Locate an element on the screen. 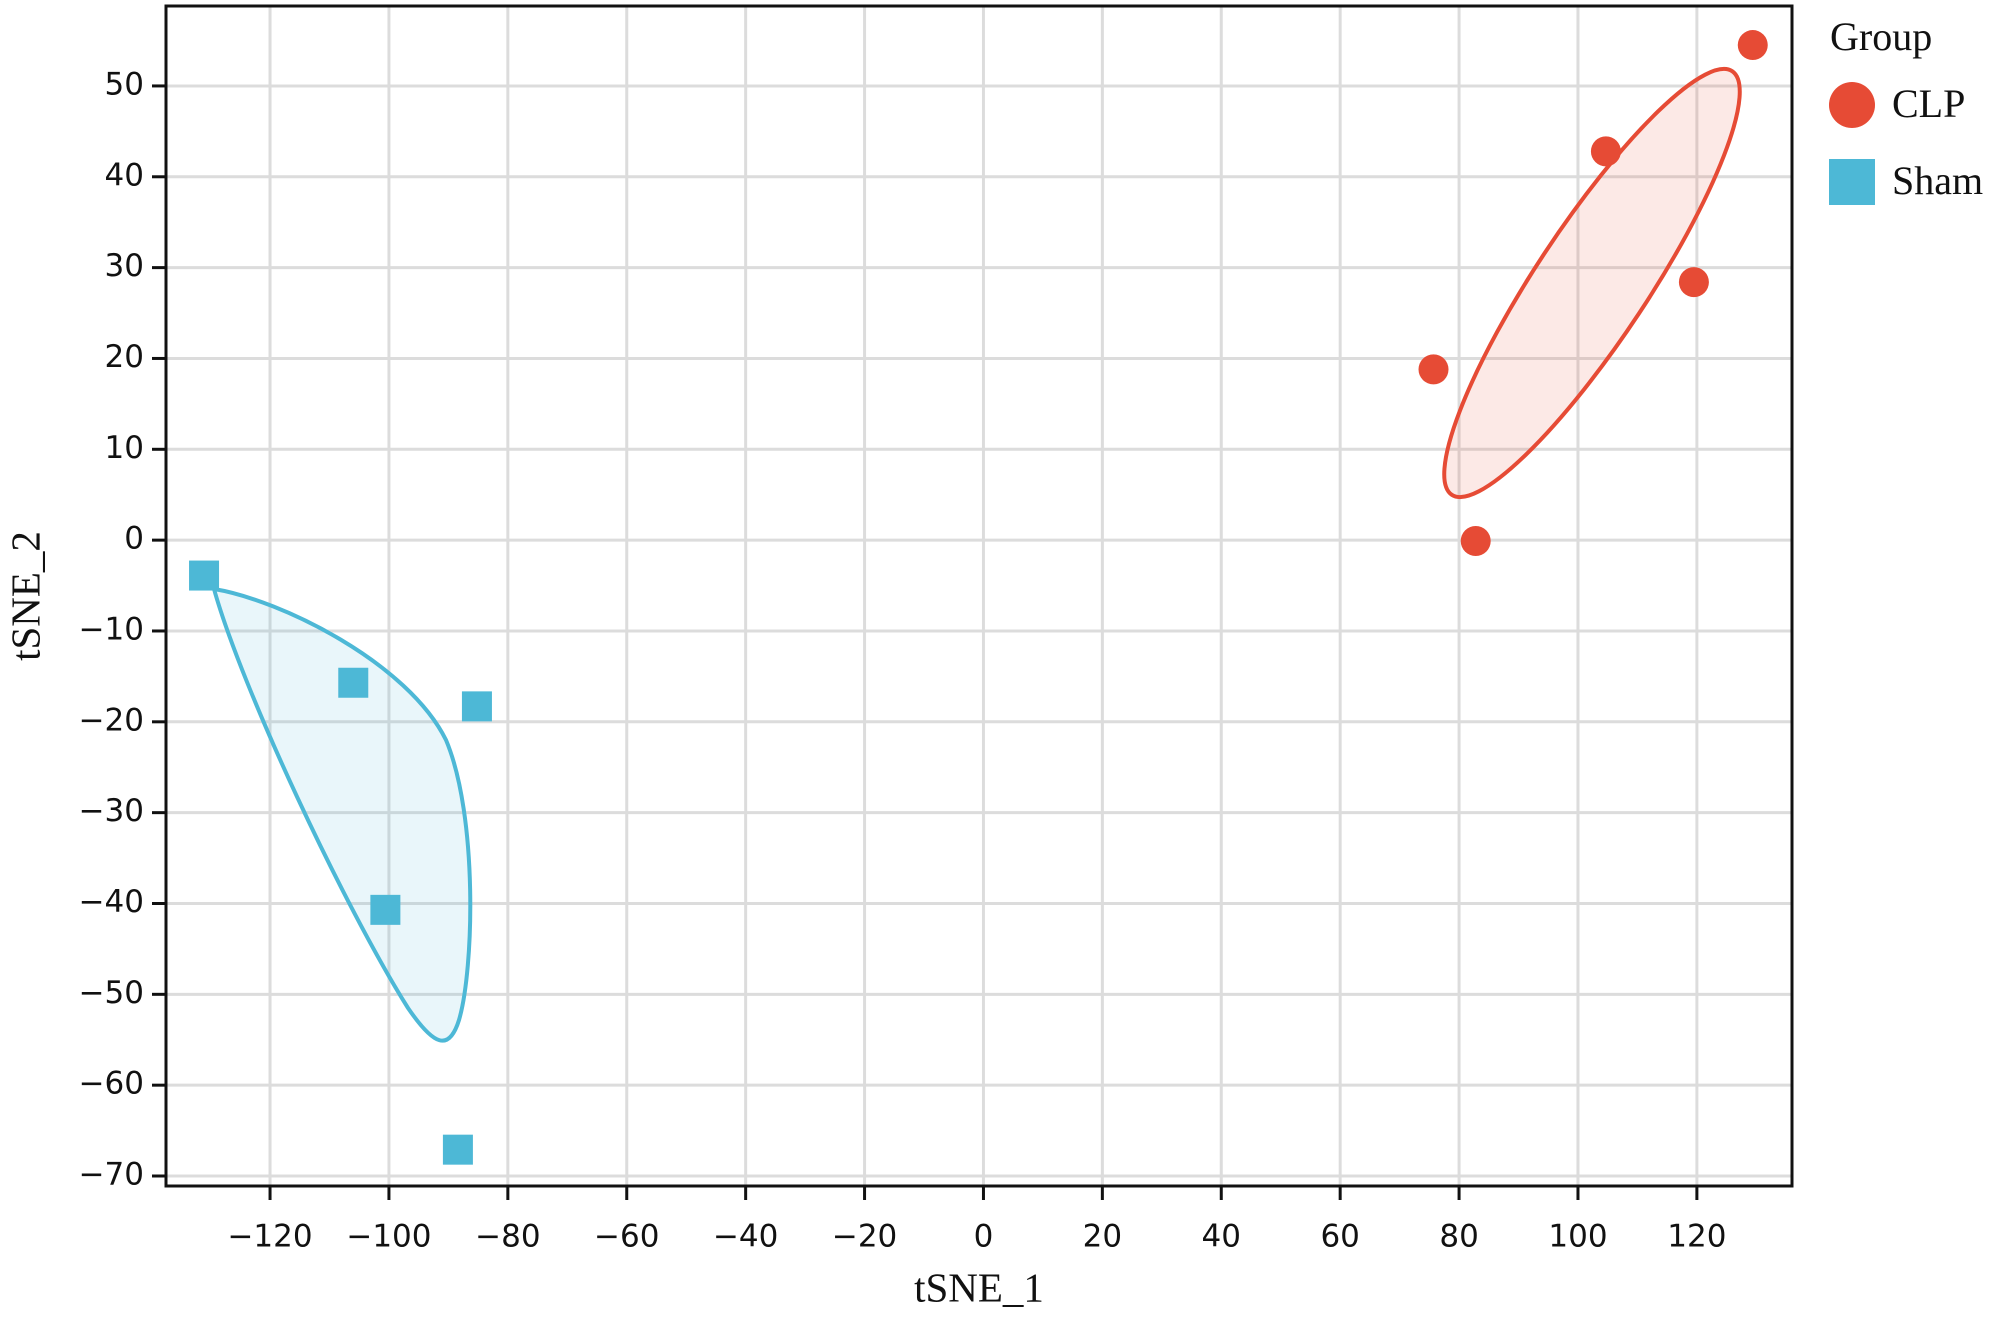  y-tick-label: −50 is located at coordinates (111, 993).